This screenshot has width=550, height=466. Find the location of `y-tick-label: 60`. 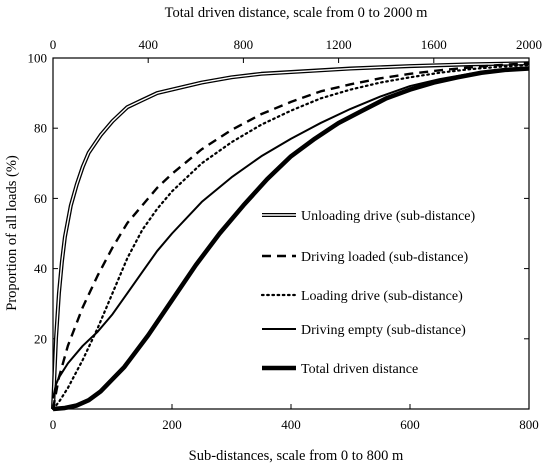

y-tick-label: 60 is located at coordinates (40, 198).